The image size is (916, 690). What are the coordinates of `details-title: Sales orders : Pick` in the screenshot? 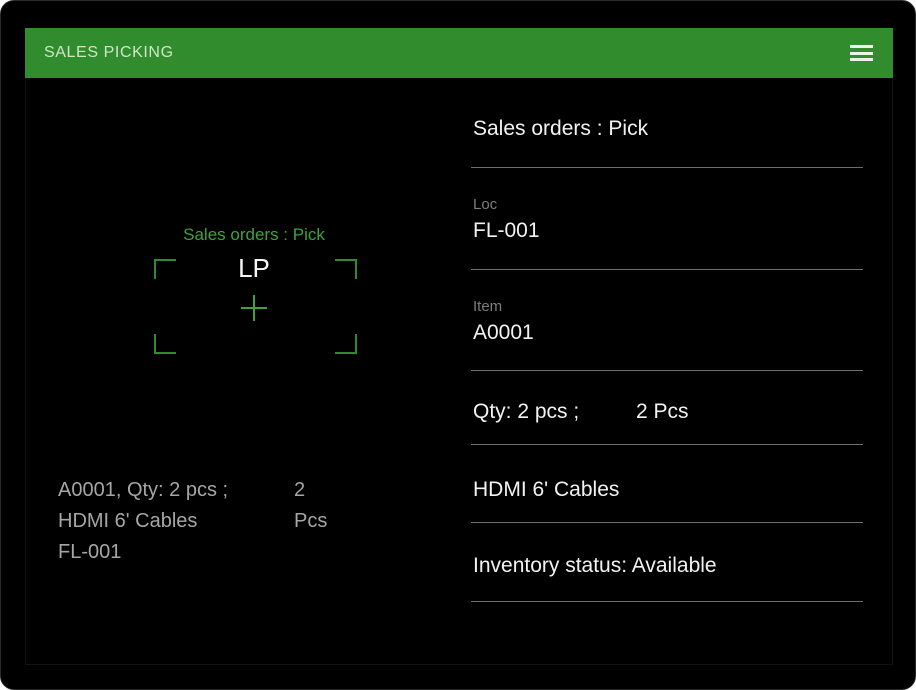 It's located at (561, 128).